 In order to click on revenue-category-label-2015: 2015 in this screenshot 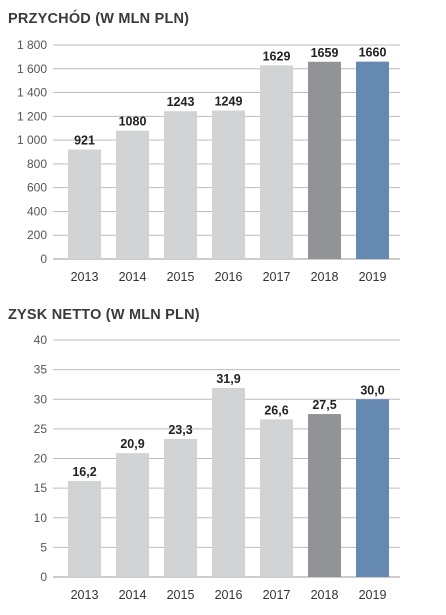, I will do `click(181, 277)`.